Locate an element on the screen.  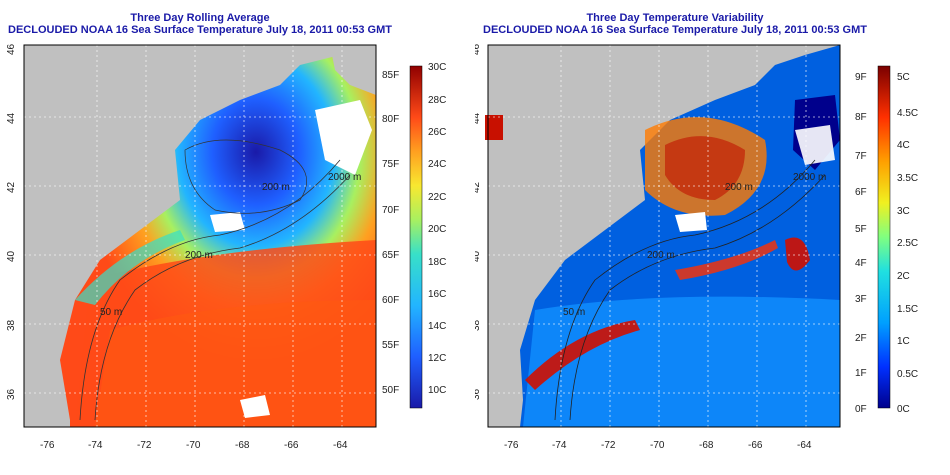
right-cb-f: 4F is located at coordinates (861, 263).